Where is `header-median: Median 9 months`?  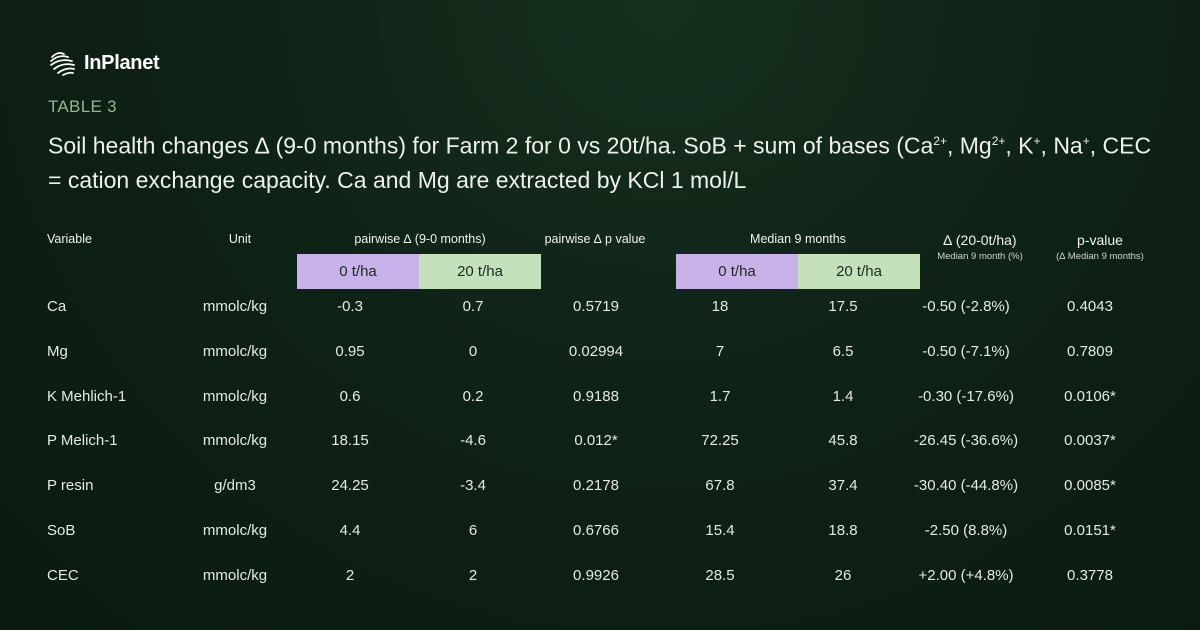 header-median: Median 9 months is located at coordinates (798, 239).